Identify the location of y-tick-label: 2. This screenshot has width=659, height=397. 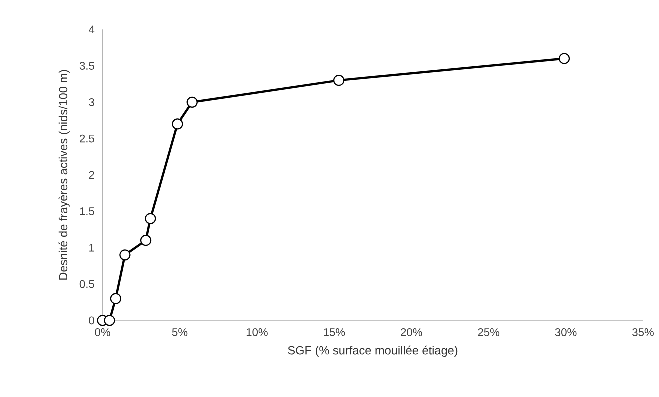
(91, 175).